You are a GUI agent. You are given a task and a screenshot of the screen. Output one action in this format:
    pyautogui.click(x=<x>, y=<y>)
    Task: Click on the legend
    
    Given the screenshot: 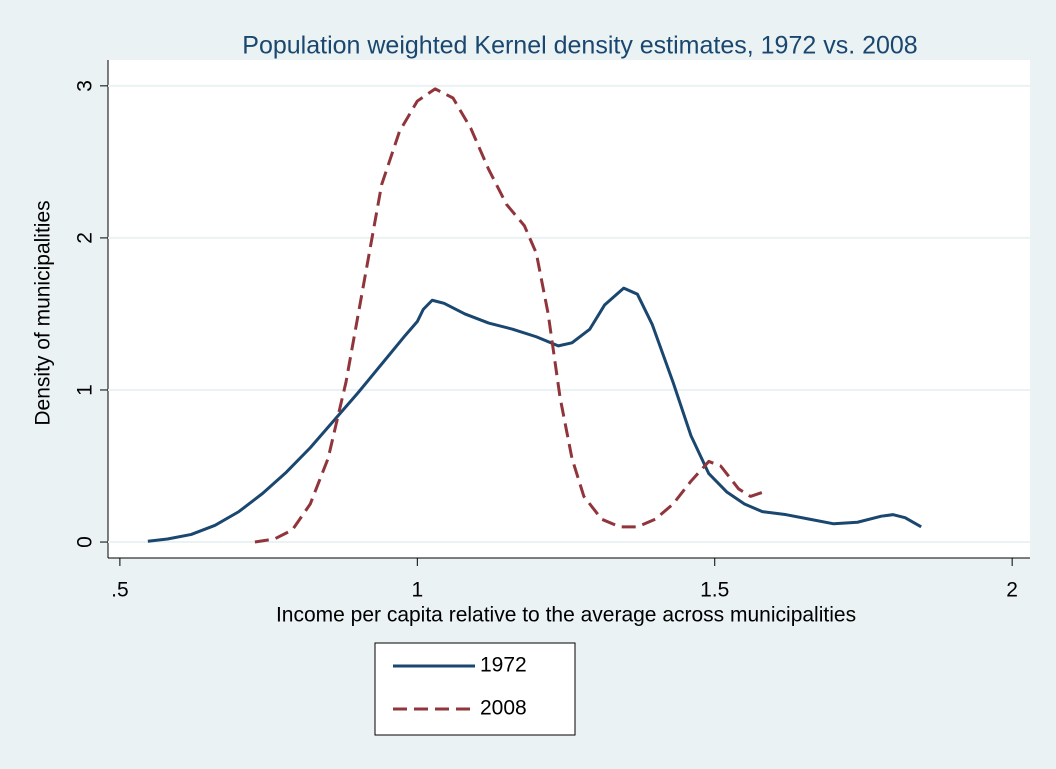 What is the action you would take?
    pyautogui.click(x=475, y=689)
    